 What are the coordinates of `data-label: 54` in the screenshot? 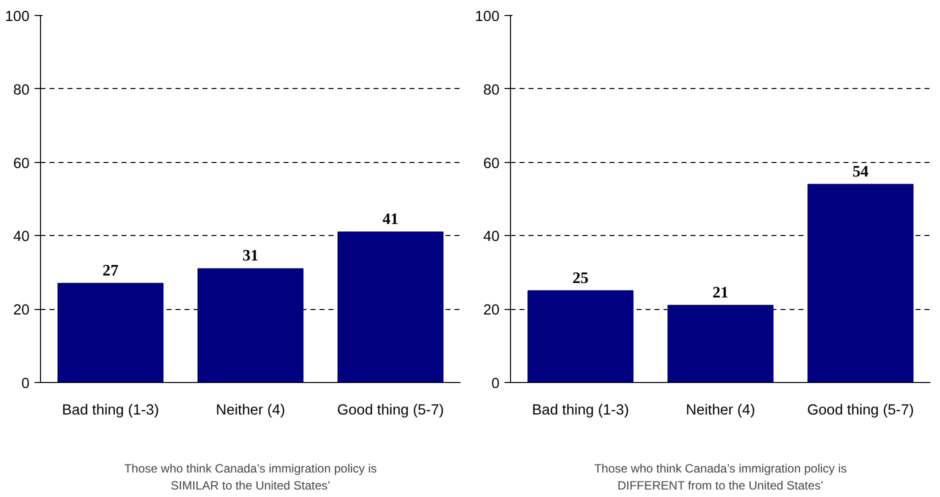 It's located at (860, 171).